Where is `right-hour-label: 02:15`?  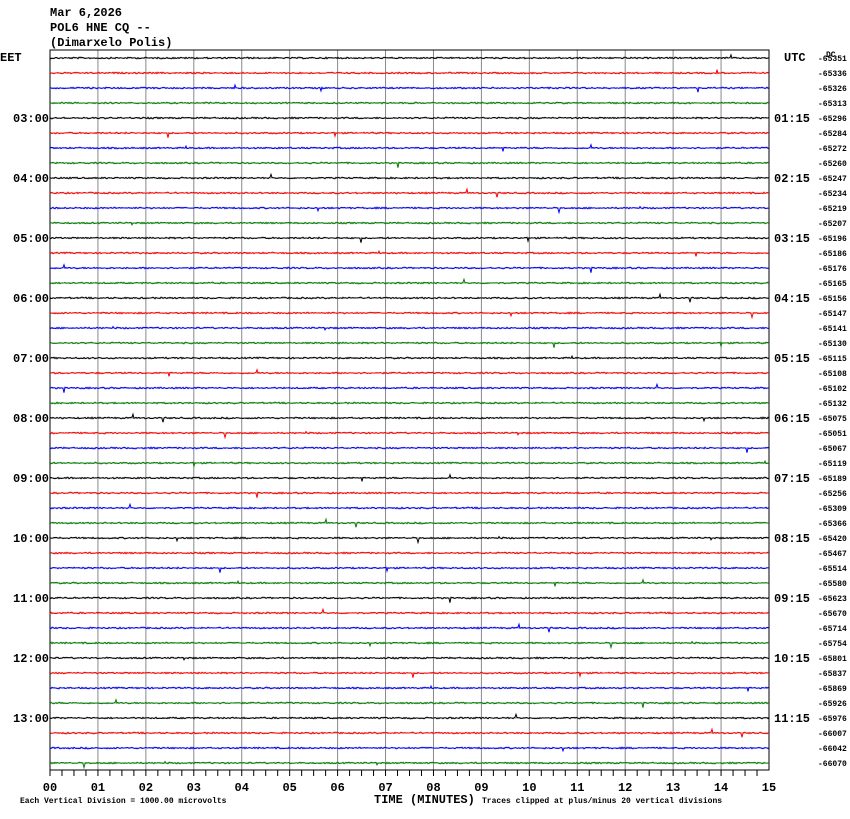
right-hour-label: 02:15 is located at coordinates (792, 179).